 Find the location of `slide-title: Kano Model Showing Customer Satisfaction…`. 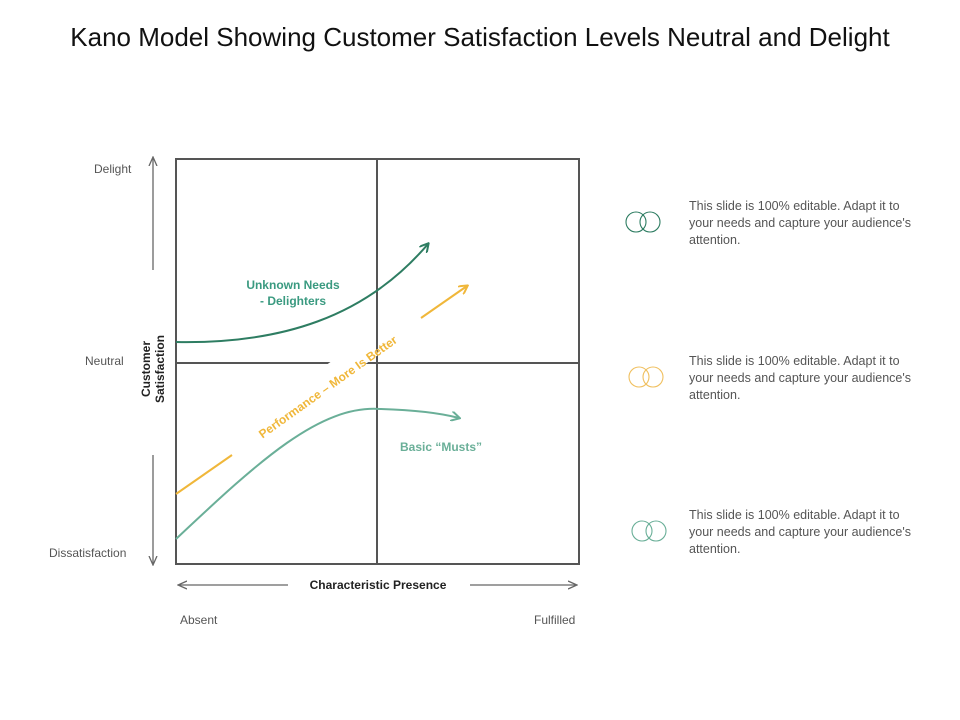

slide-title: Kano Model Showing Customer Satisfaction… is located at coordinates (480, 37).